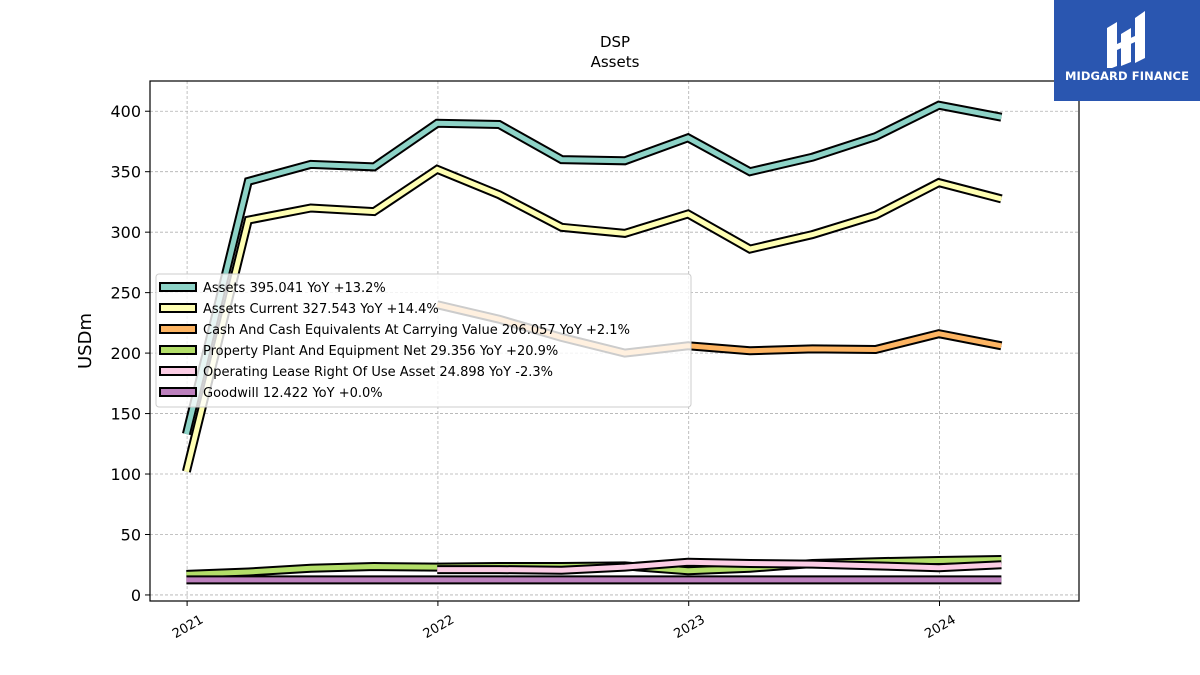 The width and height of the screenshot is (1200, 675). I want to click on x-tick-label: 2023, so click(690, 627).